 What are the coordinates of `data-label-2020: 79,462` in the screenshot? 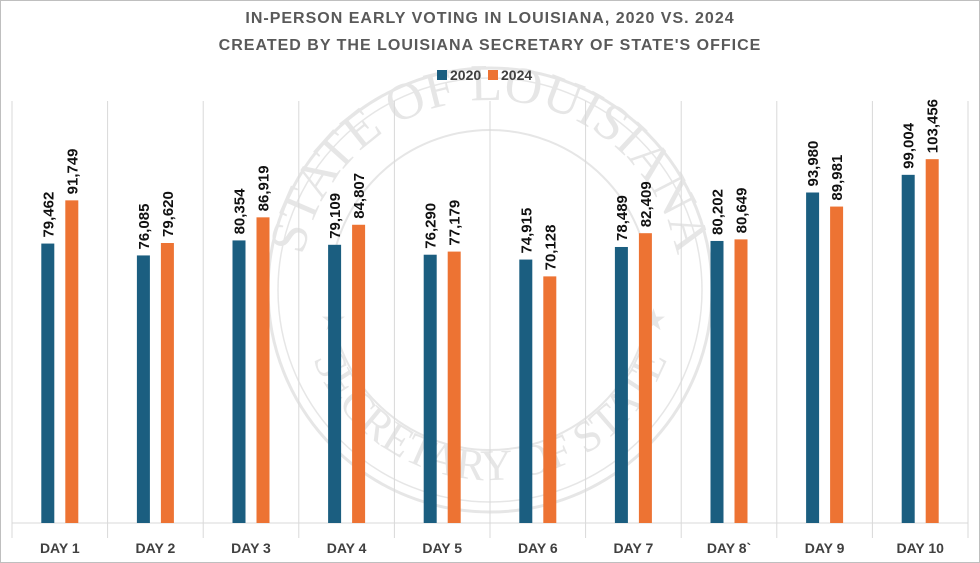 It's located at (48, 215).